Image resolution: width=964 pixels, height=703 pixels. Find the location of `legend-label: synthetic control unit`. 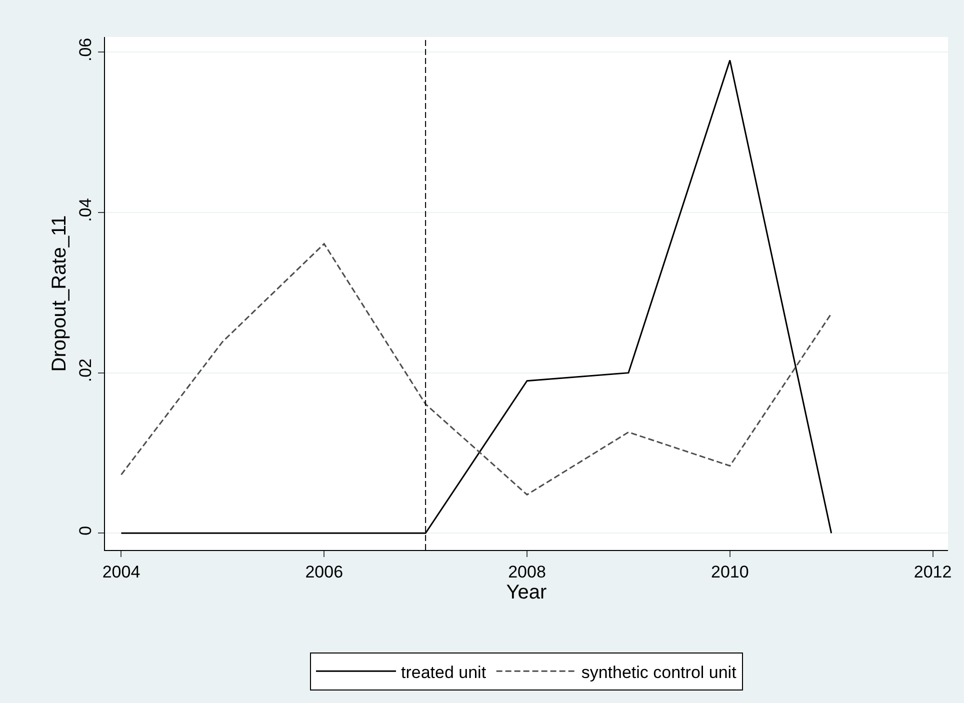

legend-label: synthetic control unit is located at coordinates (659, 672).